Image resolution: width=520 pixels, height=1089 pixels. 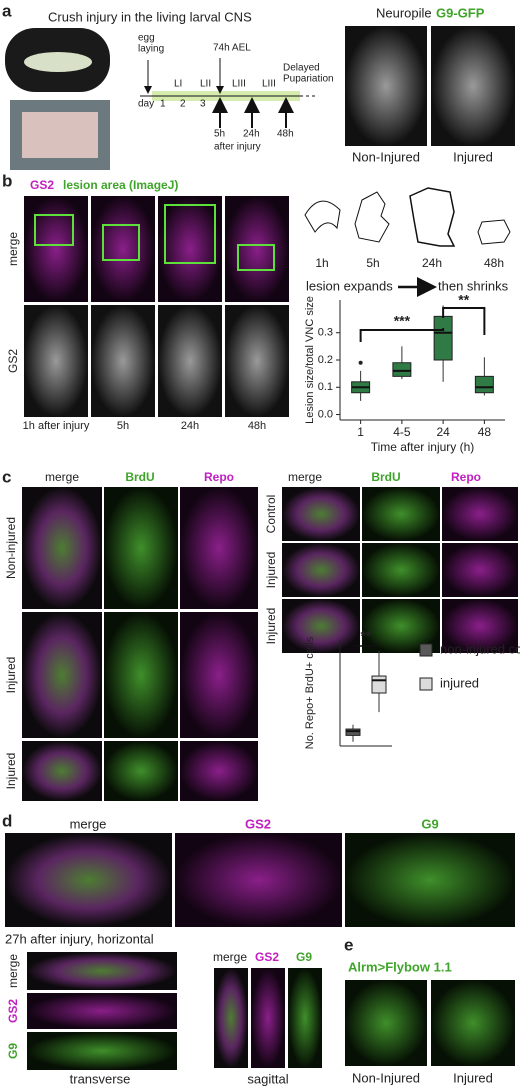 What do you see at coordinates (372, 263) in the screenshot?
I see `outline-label: 5h` at bounding box center [372, 263].